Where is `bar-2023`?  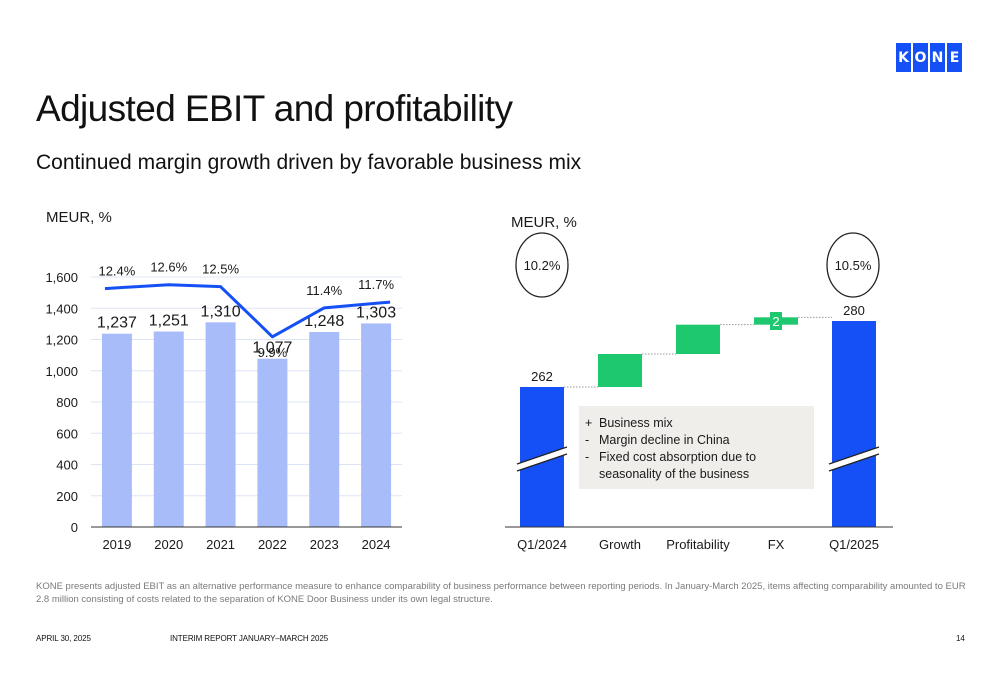 bar-2023 is located at coordinates (324, 429).